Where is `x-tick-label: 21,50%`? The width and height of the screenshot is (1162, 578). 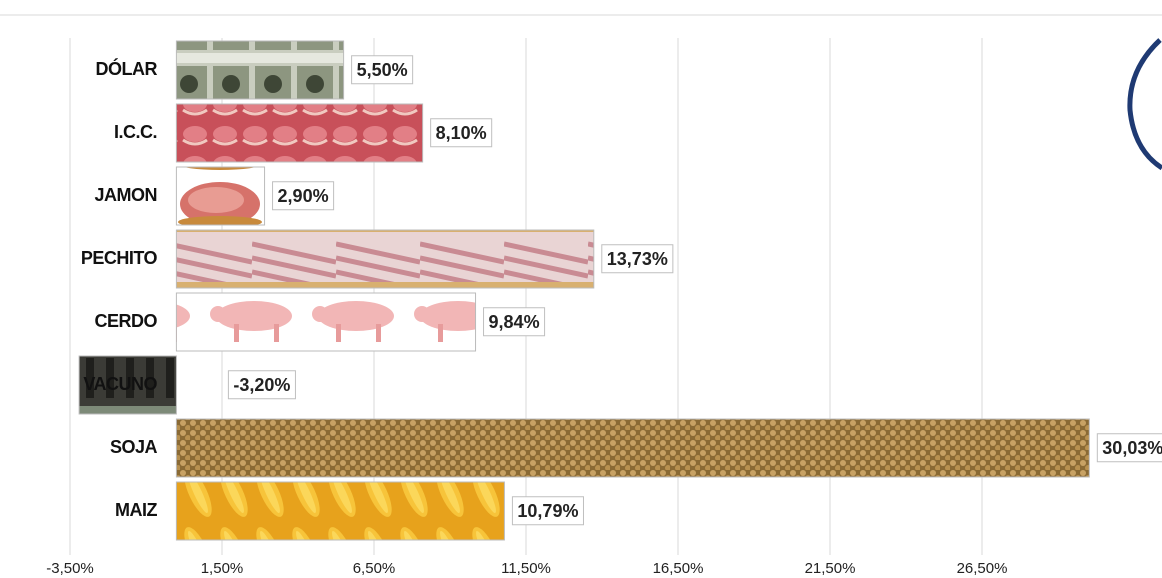
x-tick-label: 21,50% is located at coordinates (830, 568).